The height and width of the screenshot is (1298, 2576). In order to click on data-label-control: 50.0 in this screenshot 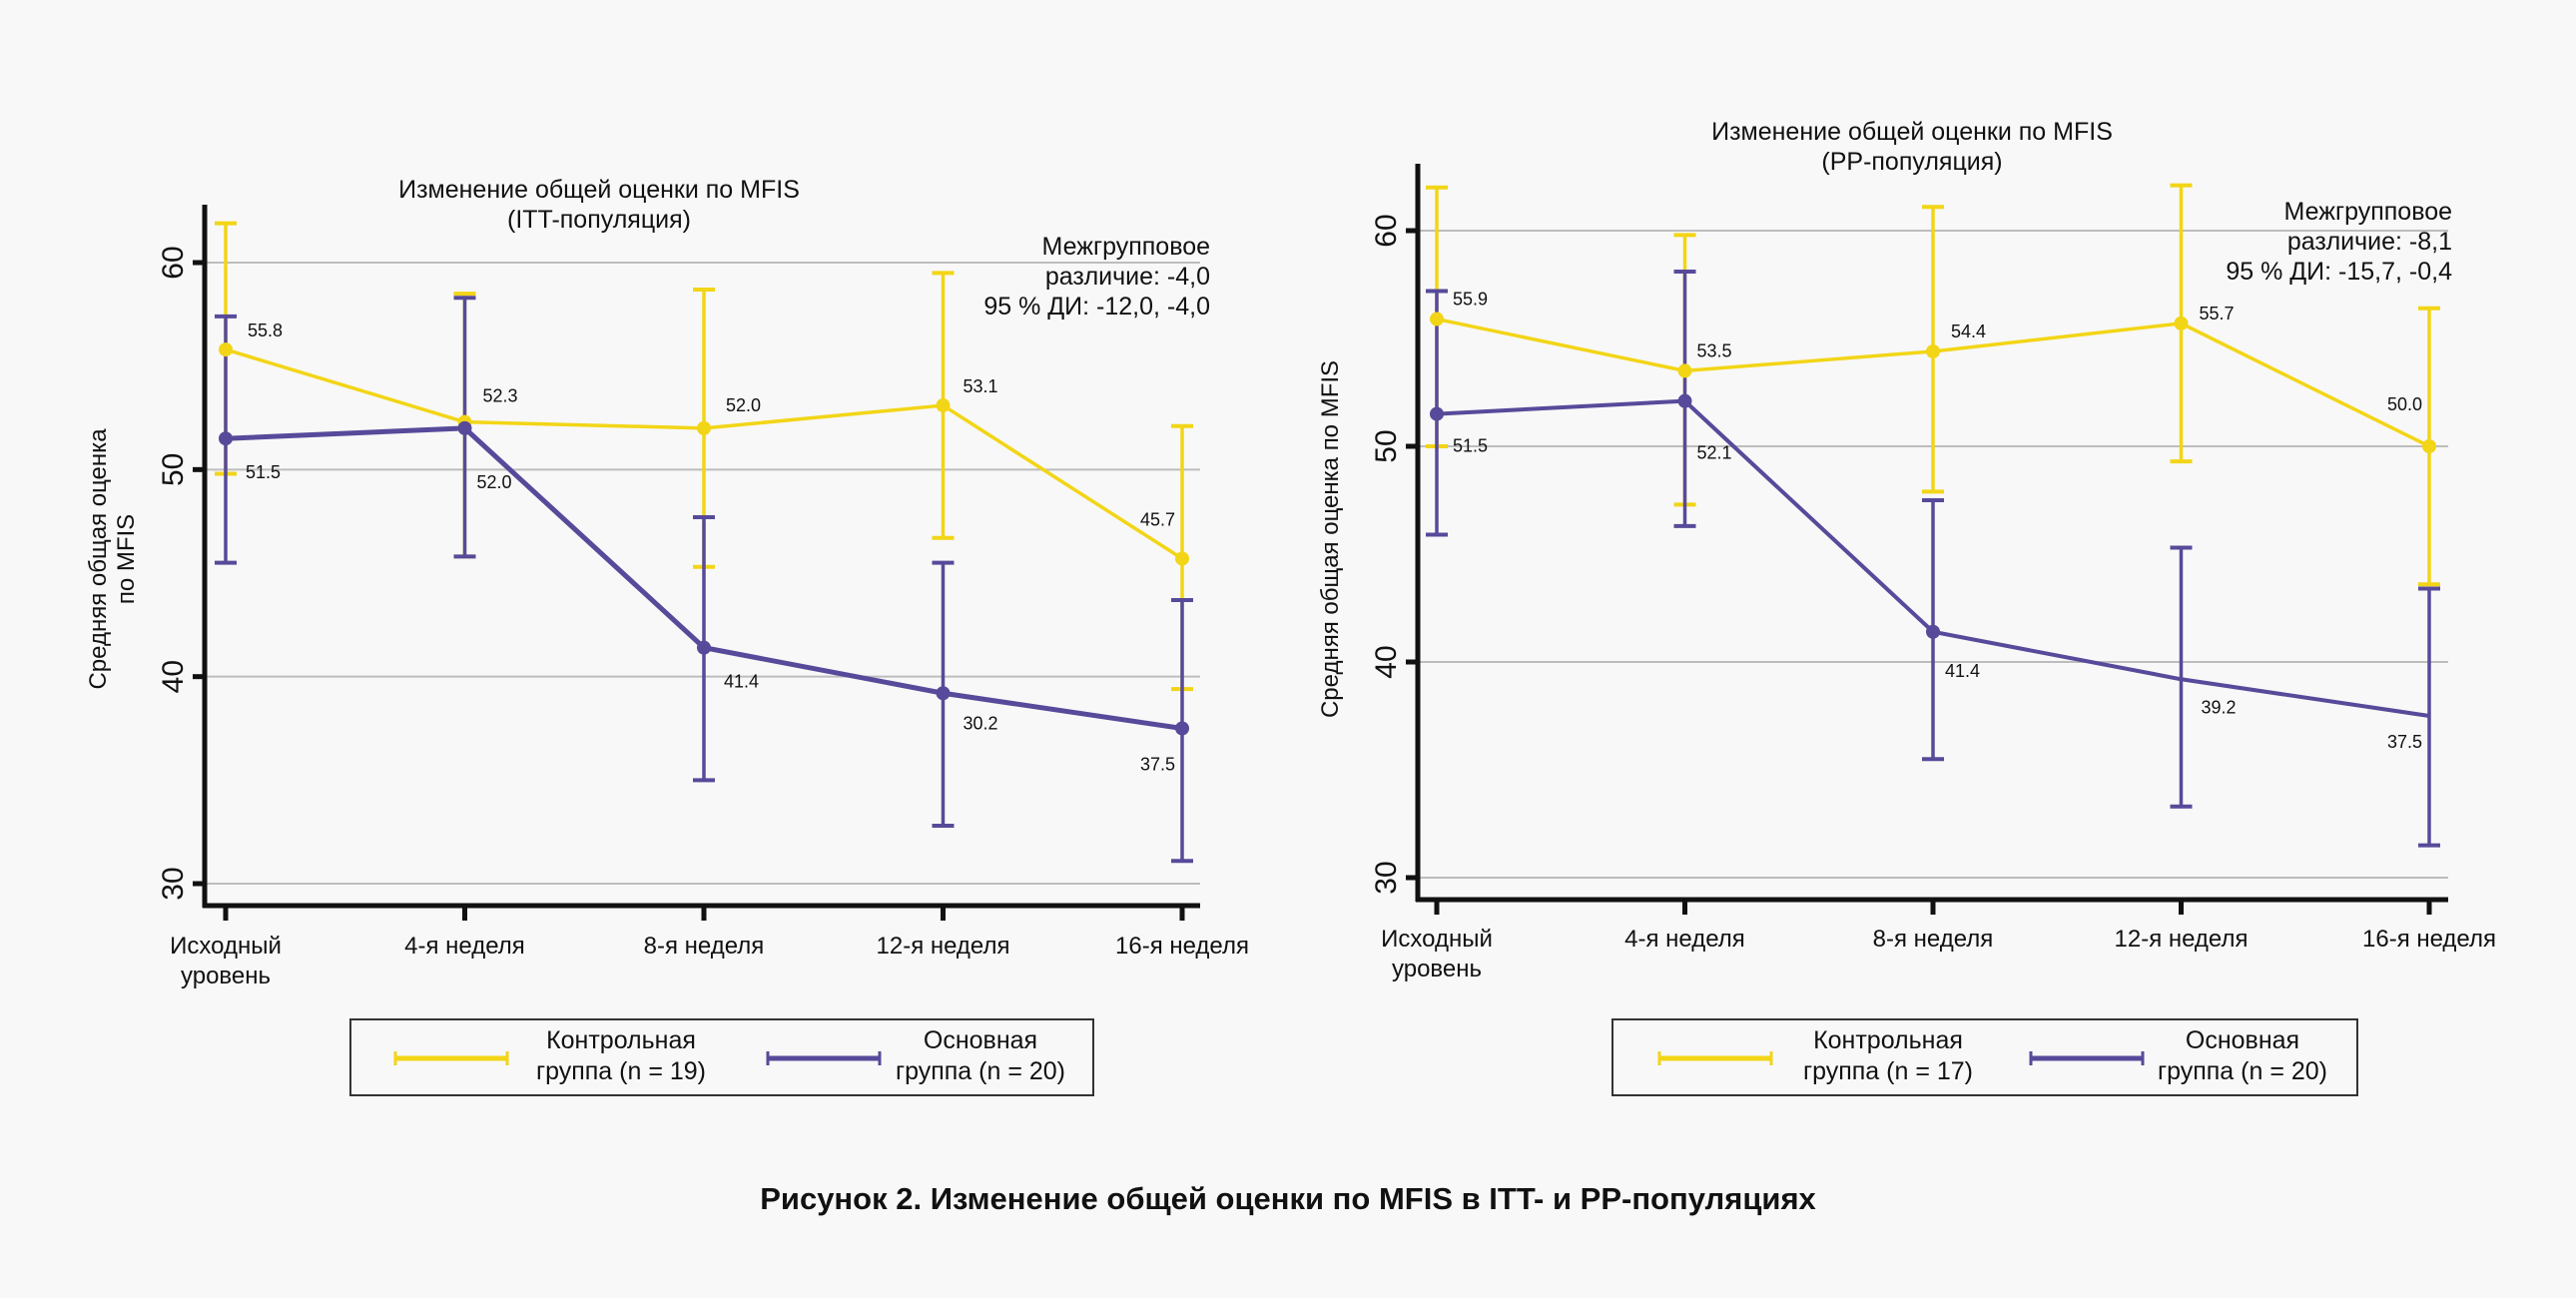, I will do `click(2404, 404)`.